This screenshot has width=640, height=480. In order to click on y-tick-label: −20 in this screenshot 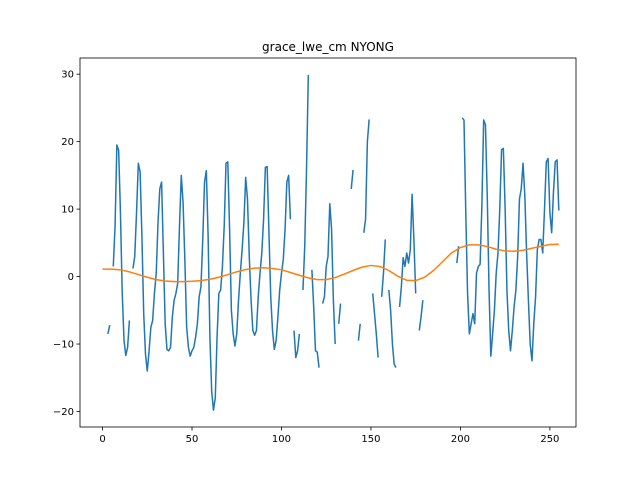, I will do `click(63, 412)`.